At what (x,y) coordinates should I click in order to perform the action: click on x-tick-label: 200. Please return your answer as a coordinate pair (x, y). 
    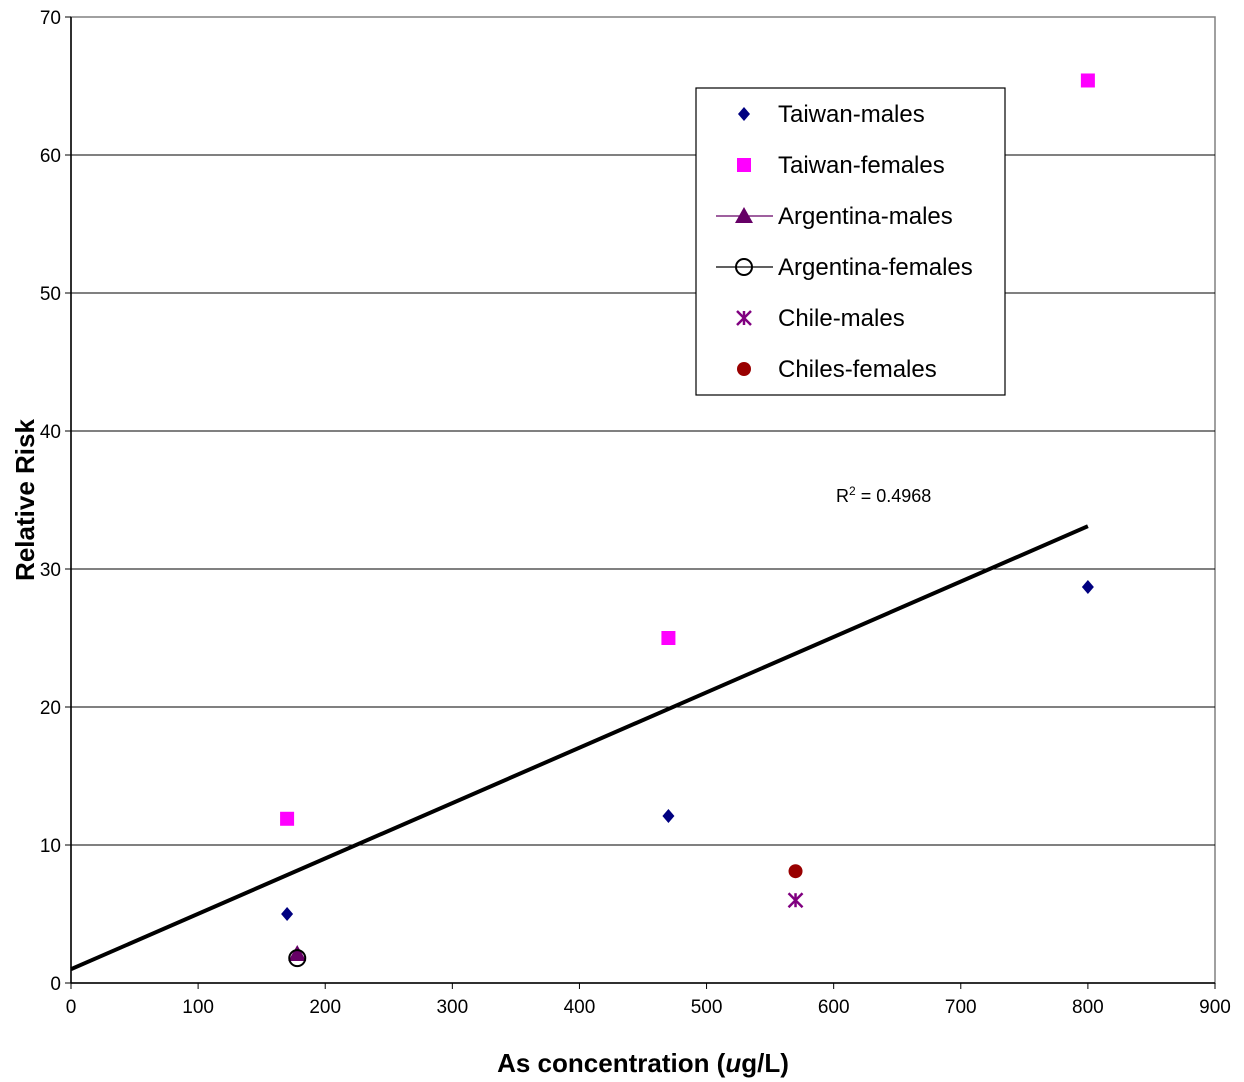
    Looking at the image, I should click on (325, 1007).